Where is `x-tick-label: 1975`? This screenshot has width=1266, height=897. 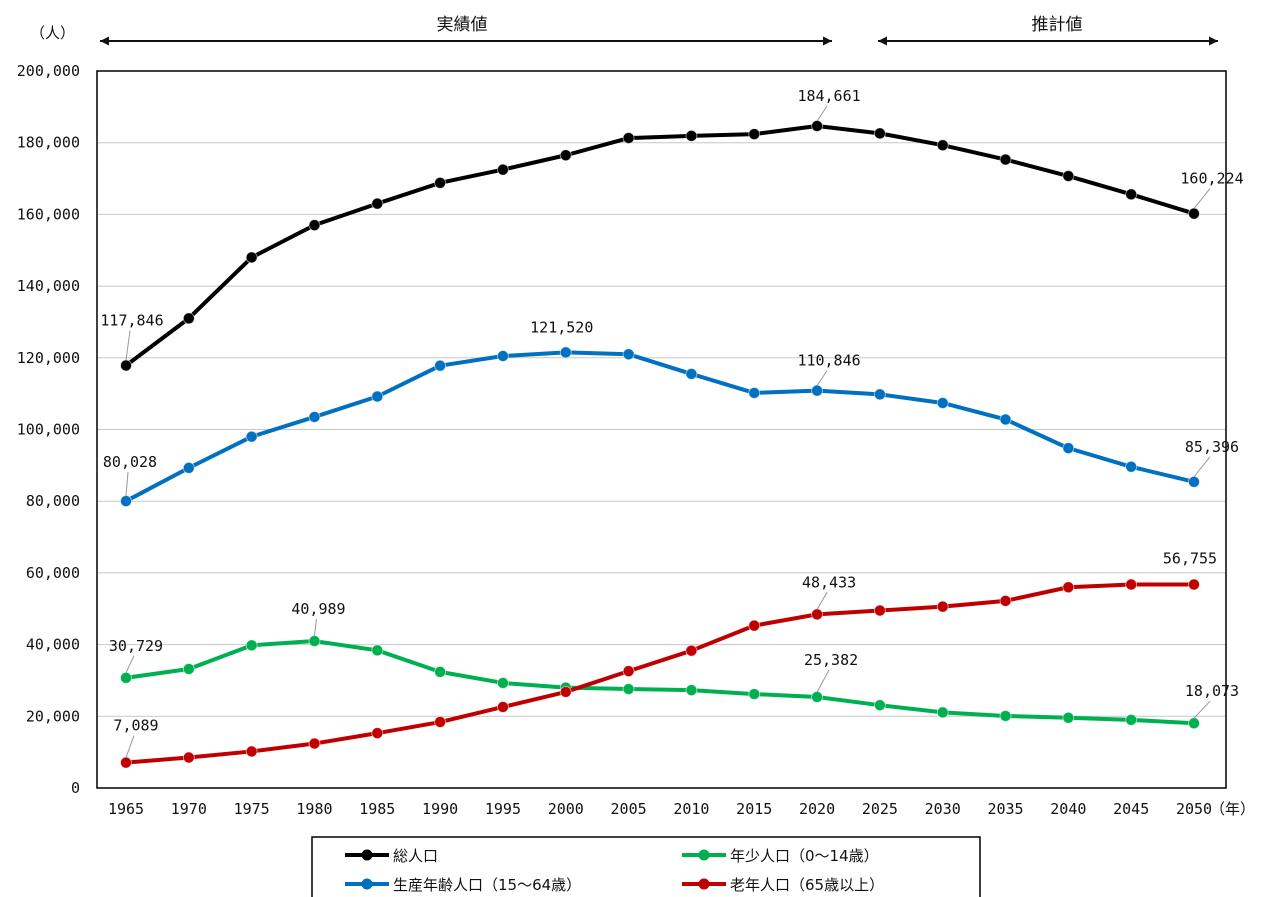 x-tick-label: 1975 is located at coordinates (252, 809).